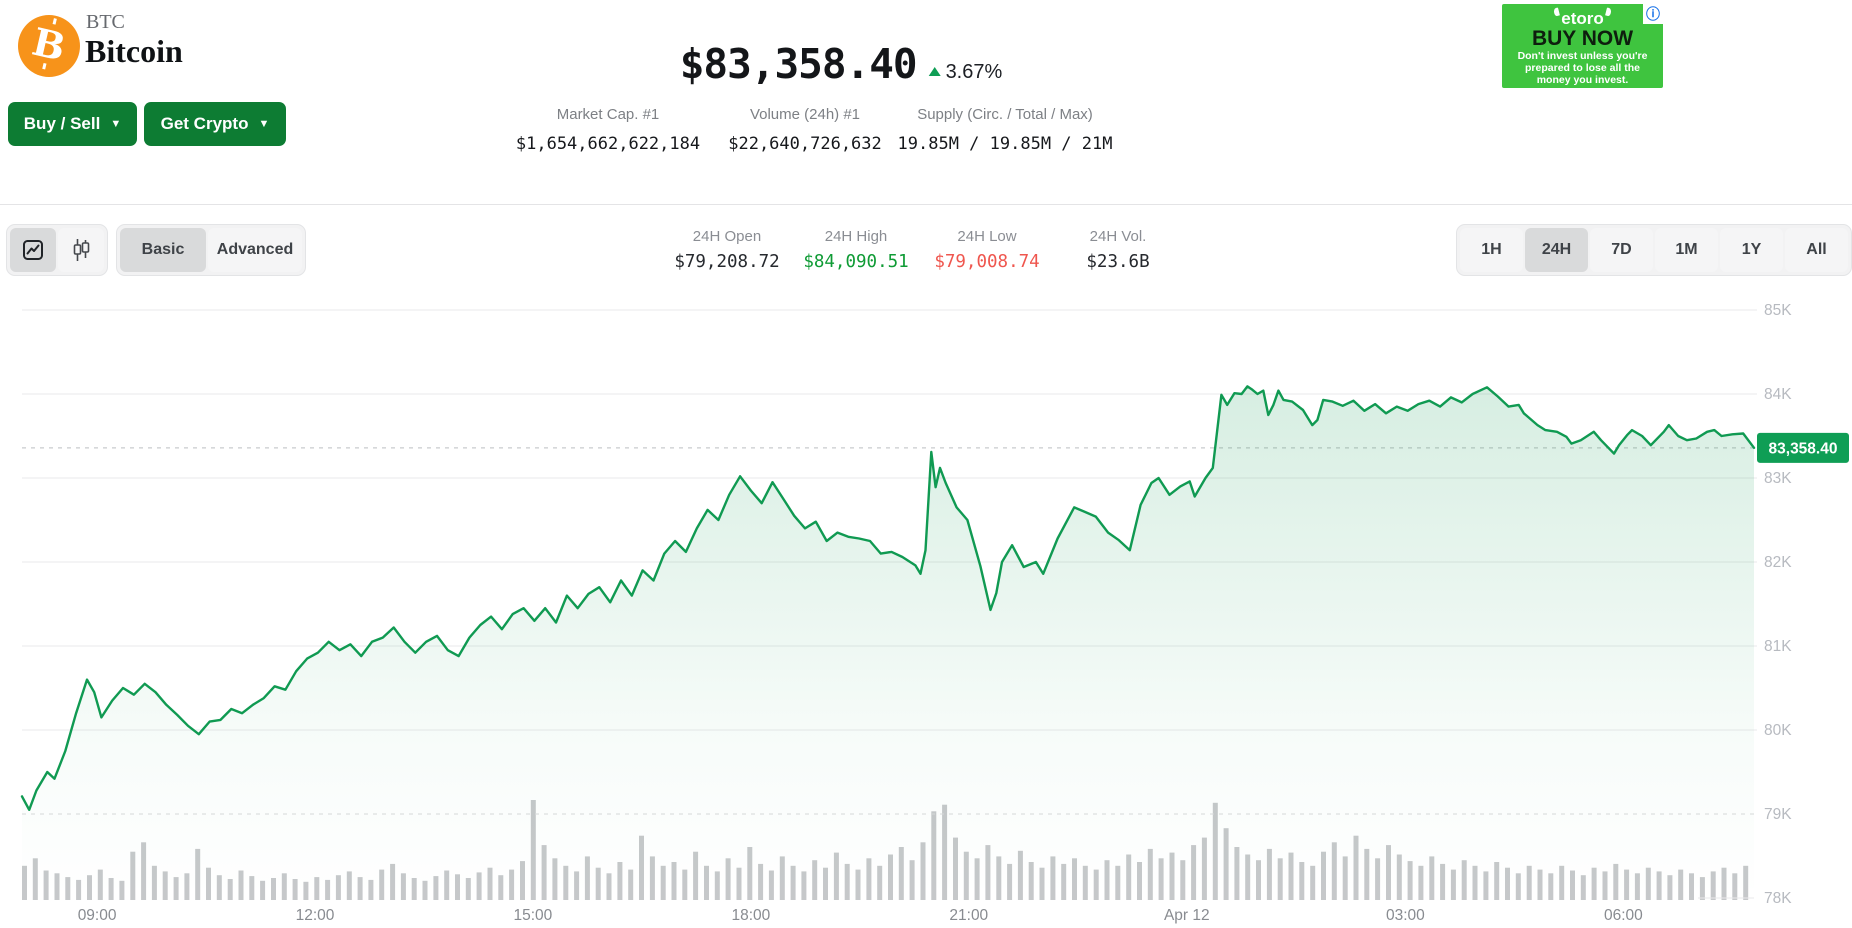 This screenshot has height=928, width=1852. I want to click on price-display: $83,358.40 3.67%, so click(841, 64).